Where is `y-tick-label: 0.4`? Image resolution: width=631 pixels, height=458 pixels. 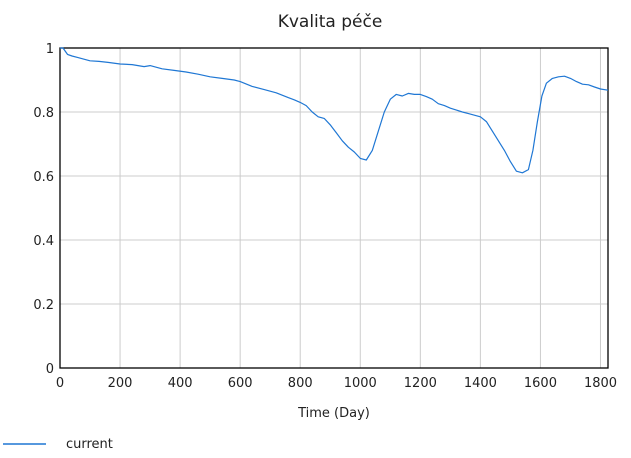 y-tick-label: 0.4 is located at coordinates (43, 241).